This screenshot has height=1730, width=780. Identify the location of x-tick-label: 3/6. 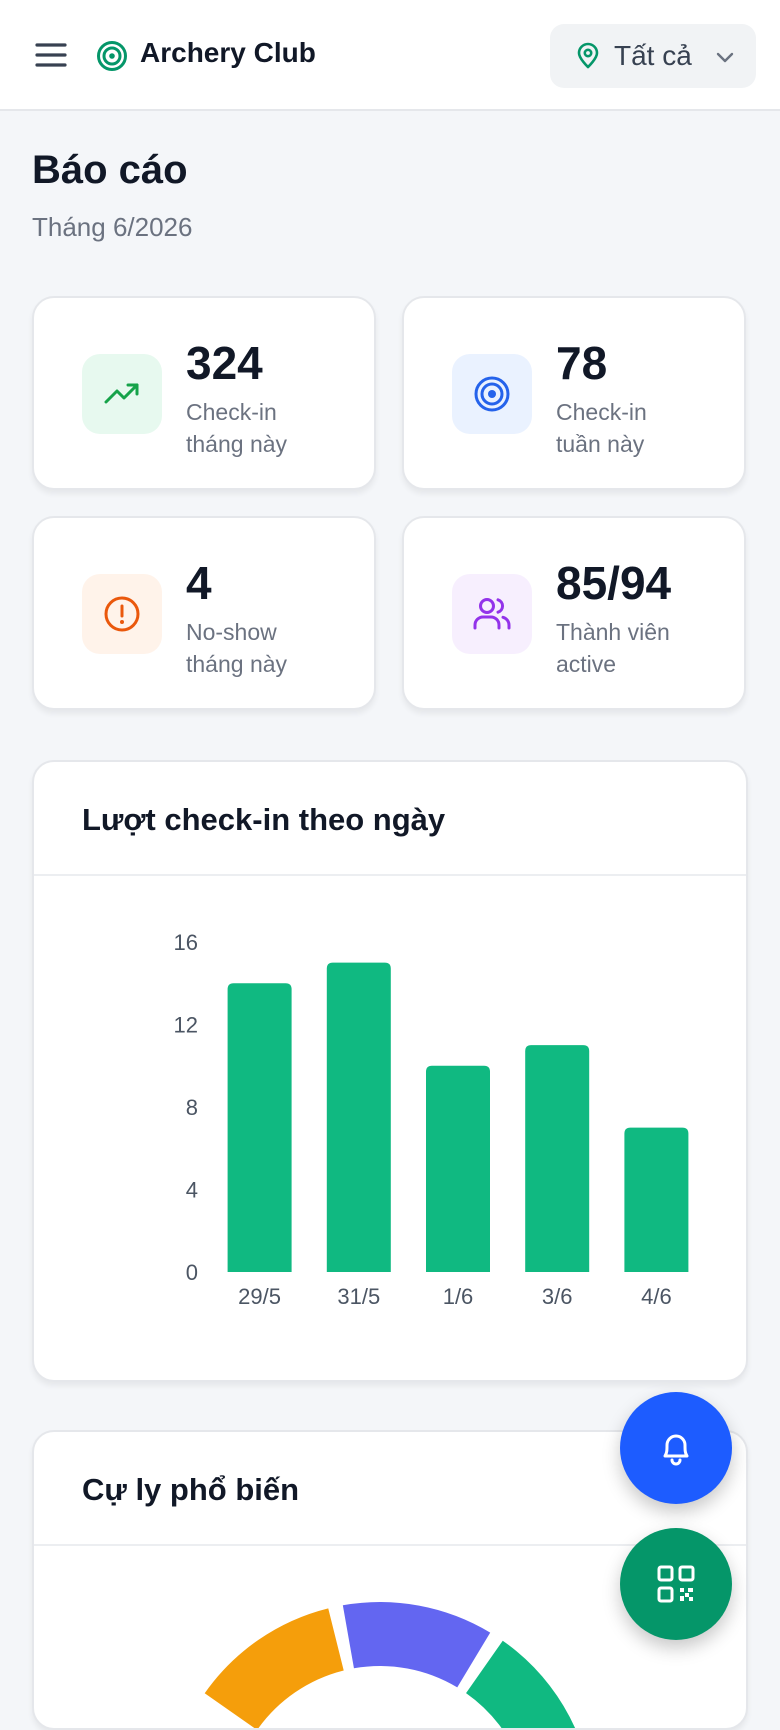
(557, 1296).